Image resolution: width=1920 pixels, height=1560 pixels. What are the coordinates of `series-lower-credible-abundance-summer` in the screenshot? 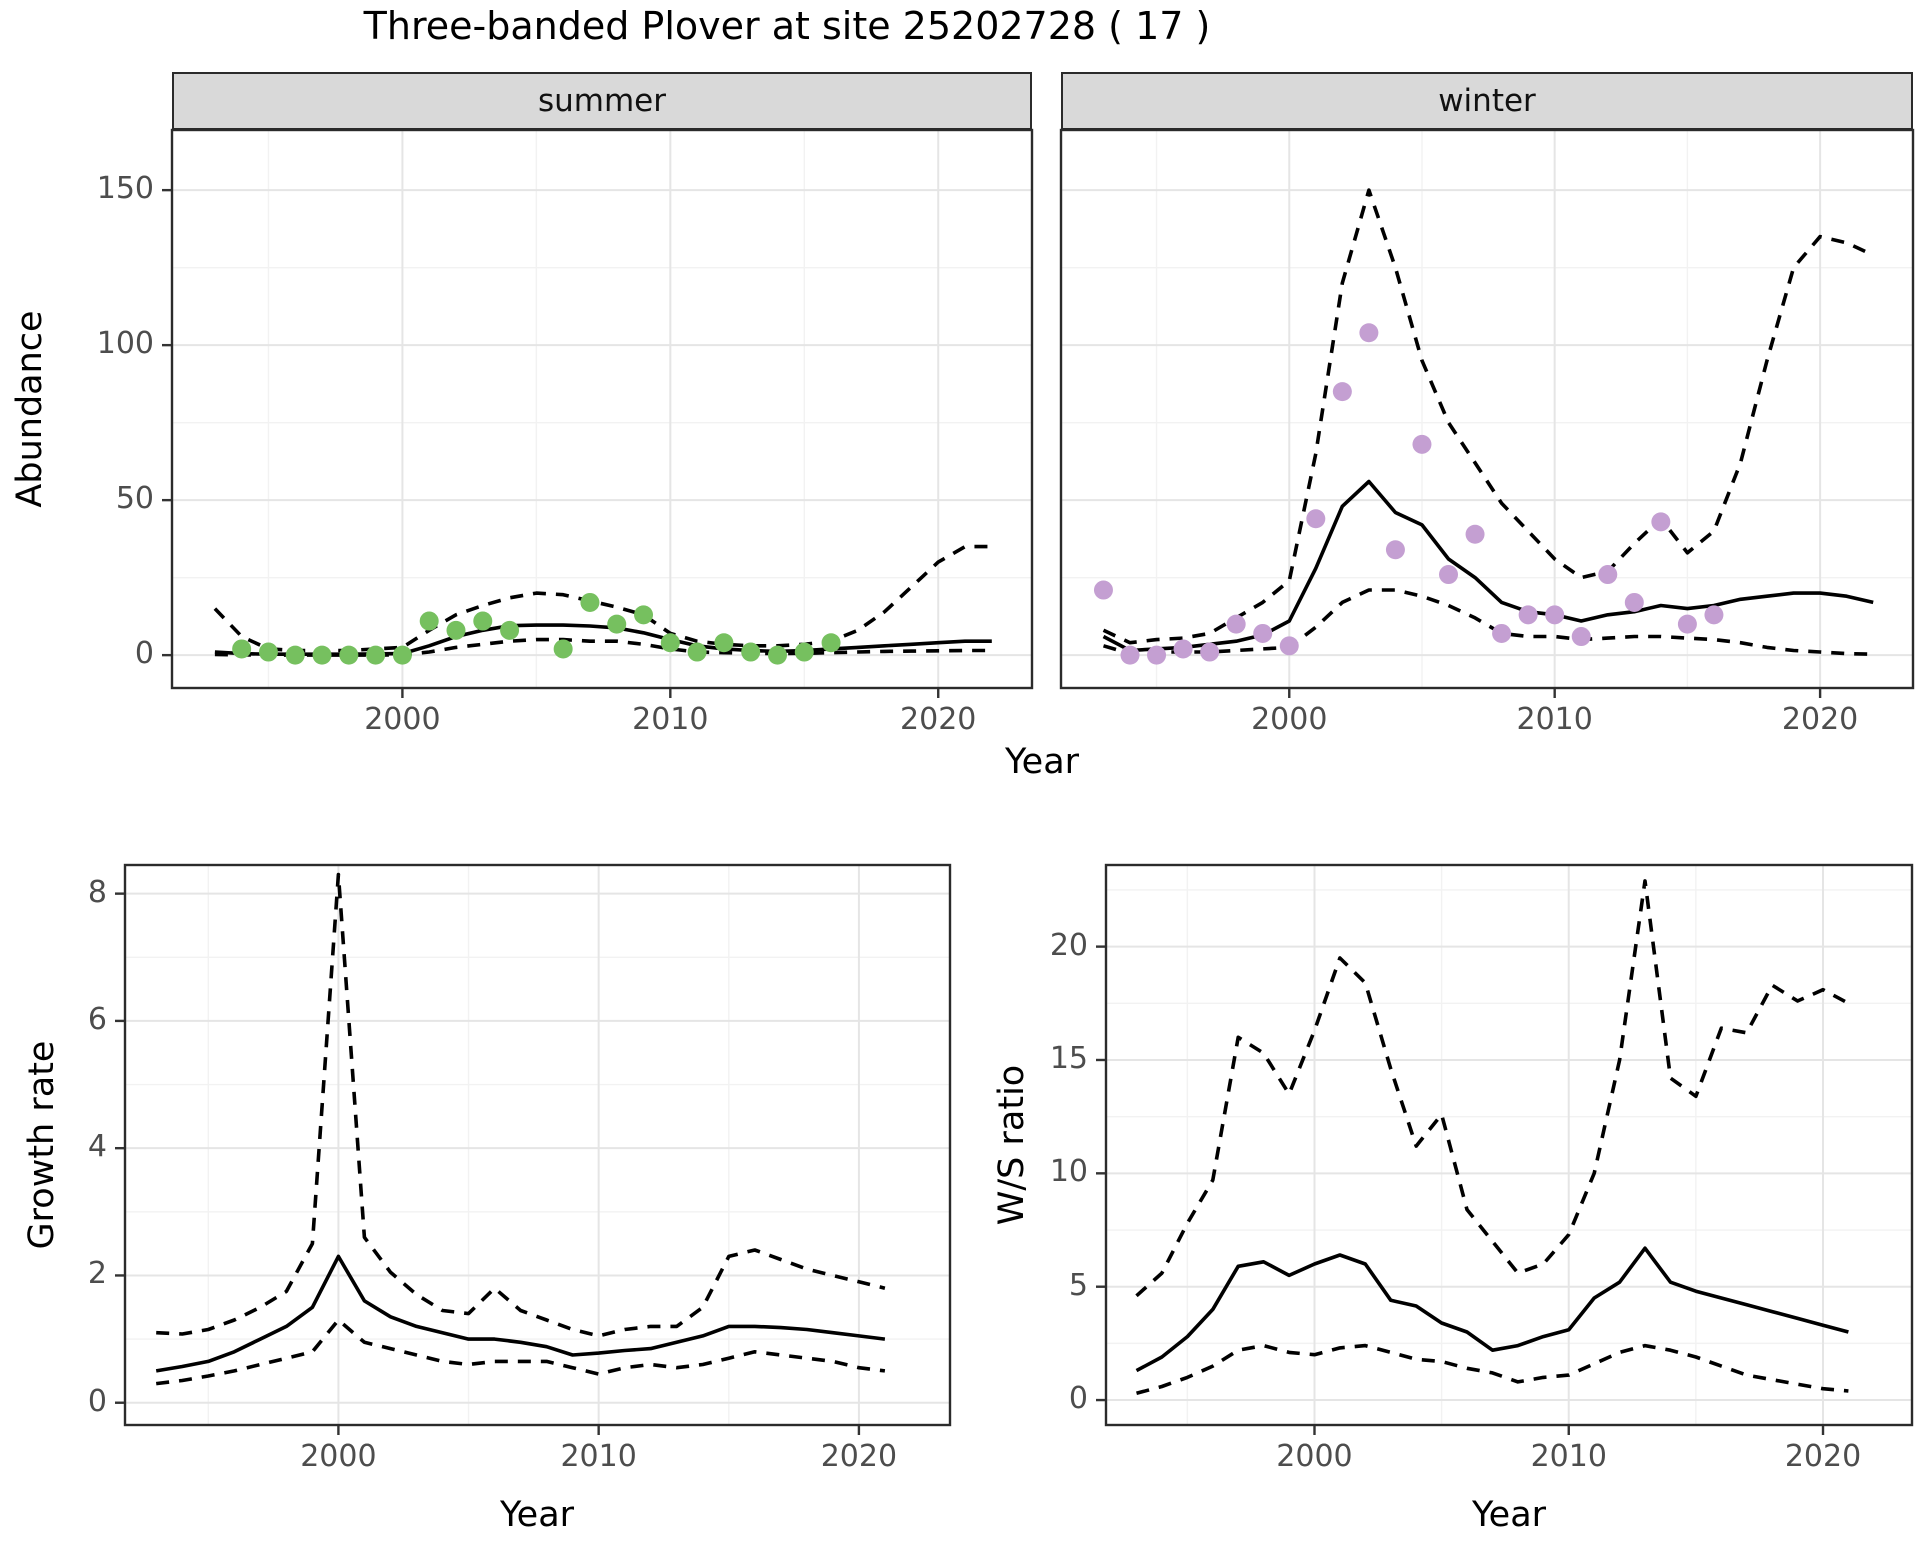 It's located at (603, 647).